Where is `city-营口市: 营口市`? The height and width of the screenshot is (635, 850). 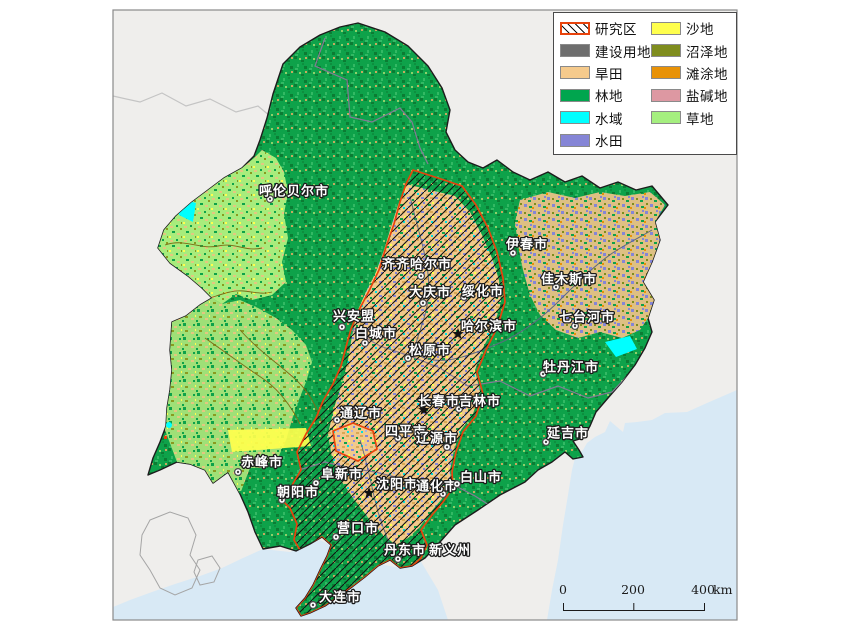 city-营口市: 营口市 is located at coordinates (355, 530).